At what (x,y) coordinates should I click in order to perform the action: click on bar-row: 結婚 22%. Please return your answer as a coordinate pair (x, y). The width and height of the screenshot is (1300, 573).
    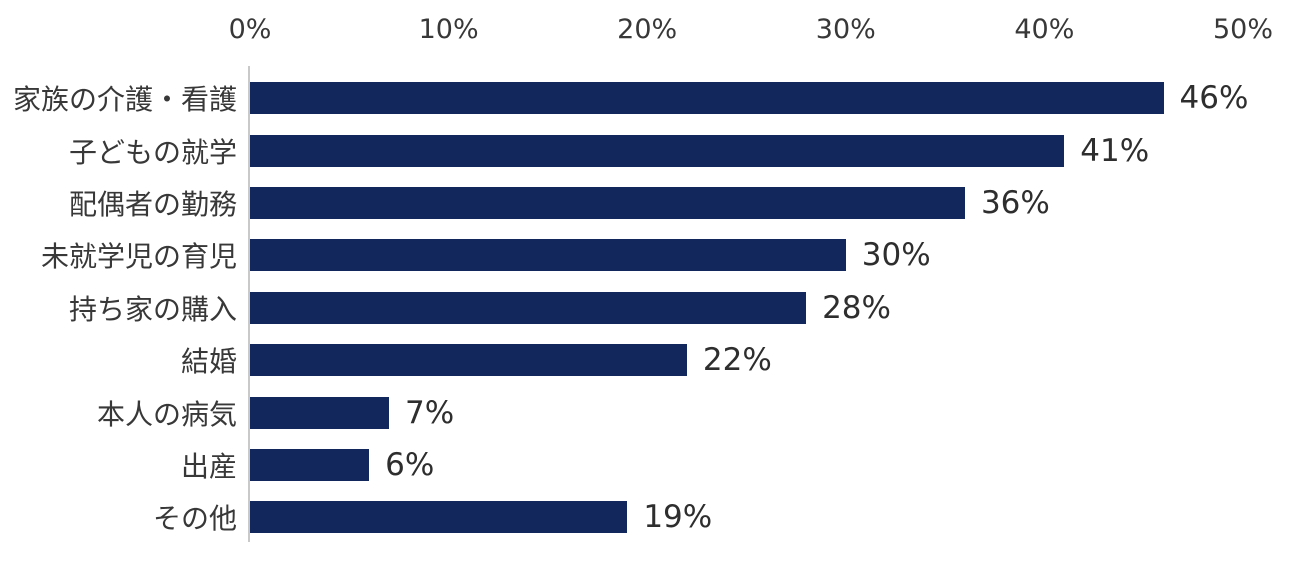
    Looking at the image, I should click on (650, 360).